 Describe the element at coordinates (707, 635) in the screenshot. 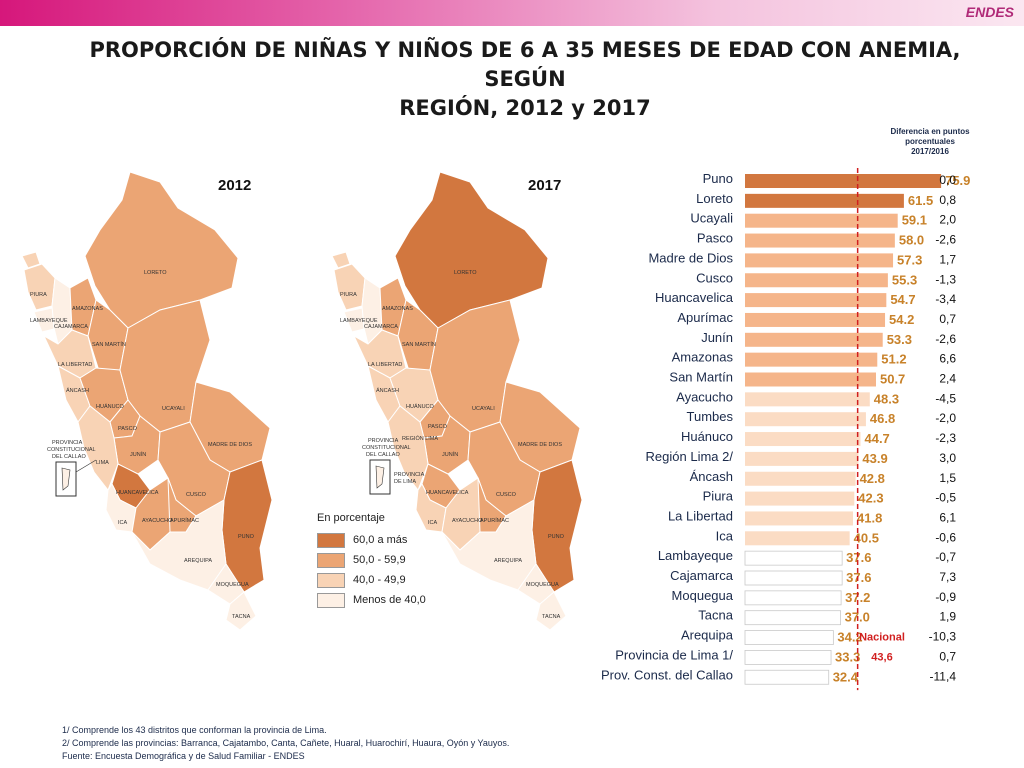

I see `category-label: Arequipa` at that location.